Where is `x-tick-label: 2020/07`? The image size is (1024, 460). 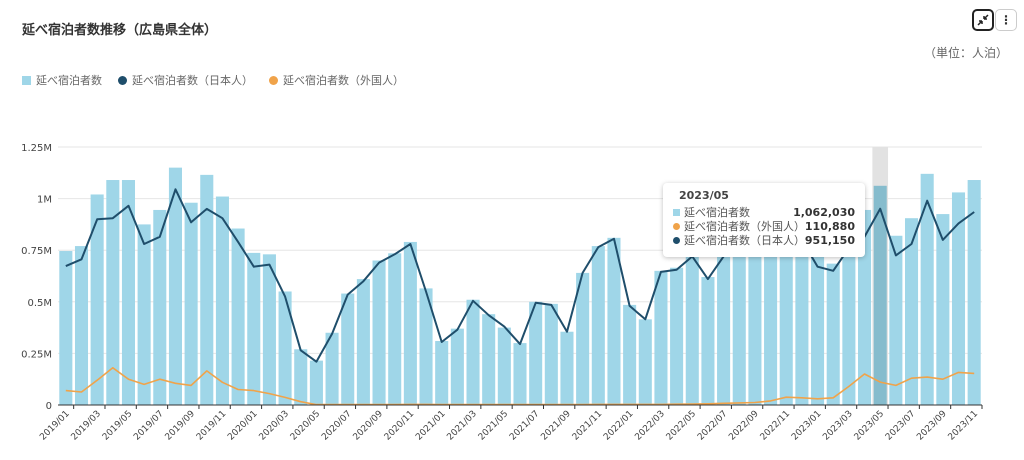
x-tick-label: 2020/07 is located at coordinates (337, 426).